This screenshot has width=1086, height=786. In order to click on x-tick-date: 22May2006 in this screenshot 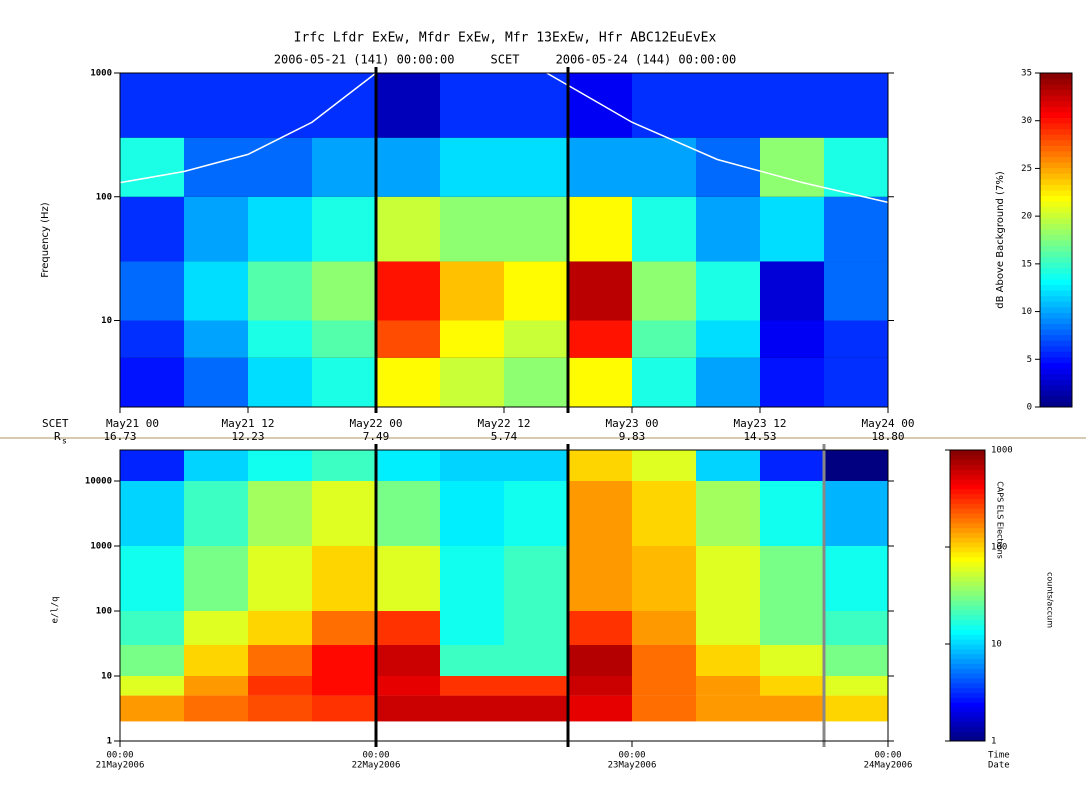, I will do `click(376, 766)`.